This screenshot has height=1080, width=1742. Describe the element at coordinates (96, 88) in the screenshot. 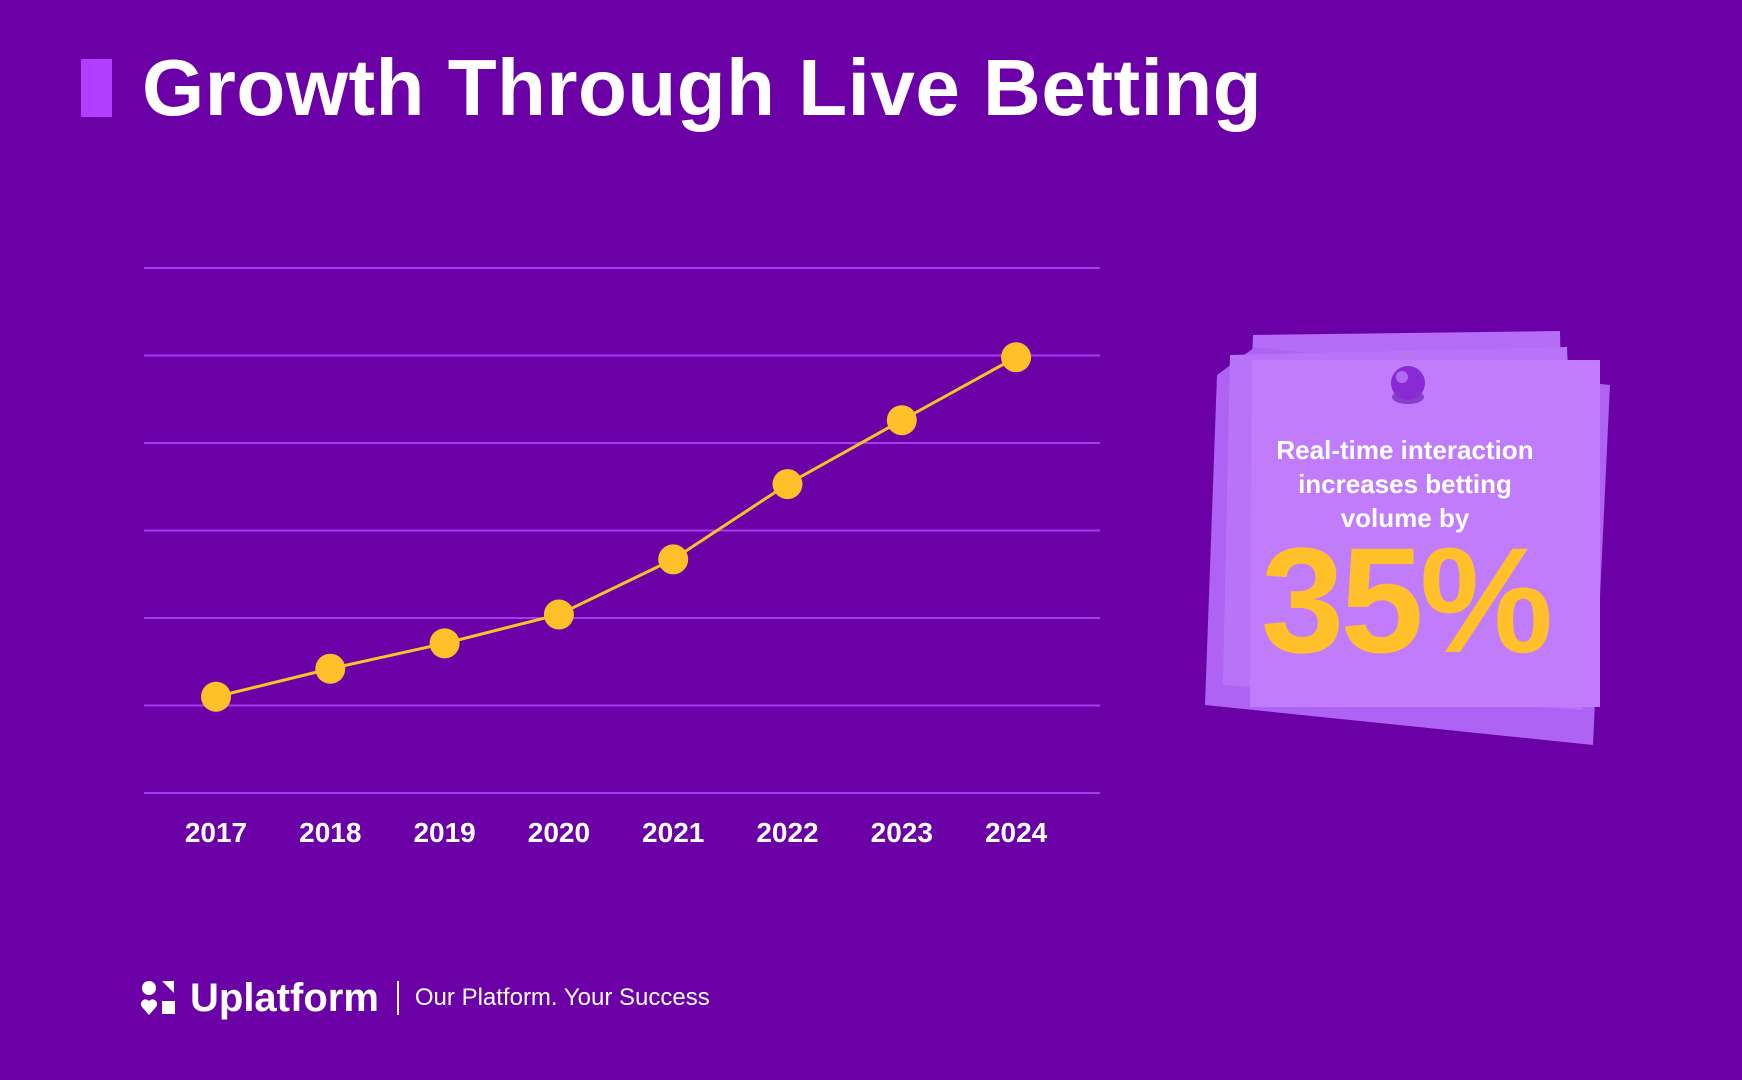

I see `title-accent-bar` at that location.